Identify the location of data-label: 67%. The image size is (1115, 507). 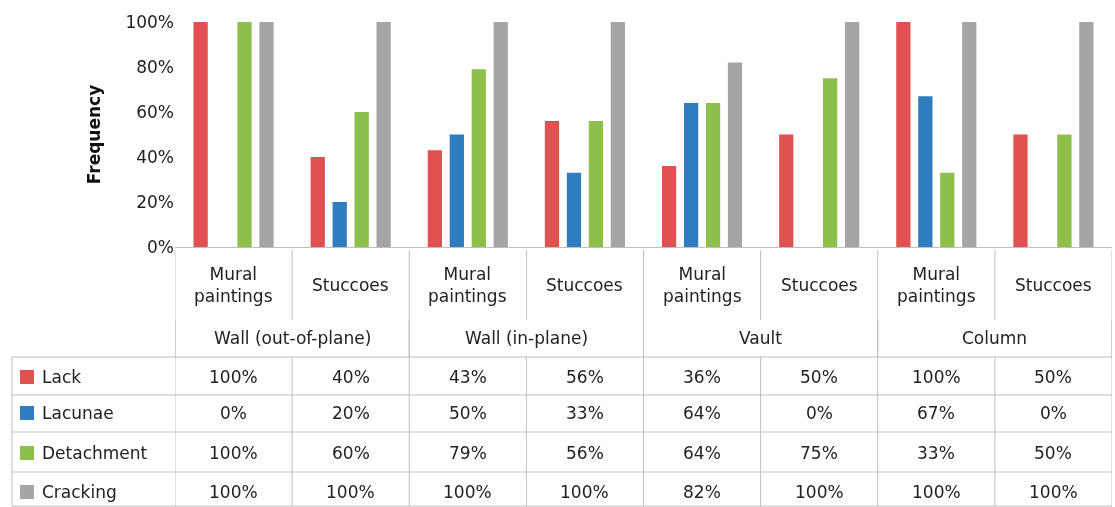
(936, 413).